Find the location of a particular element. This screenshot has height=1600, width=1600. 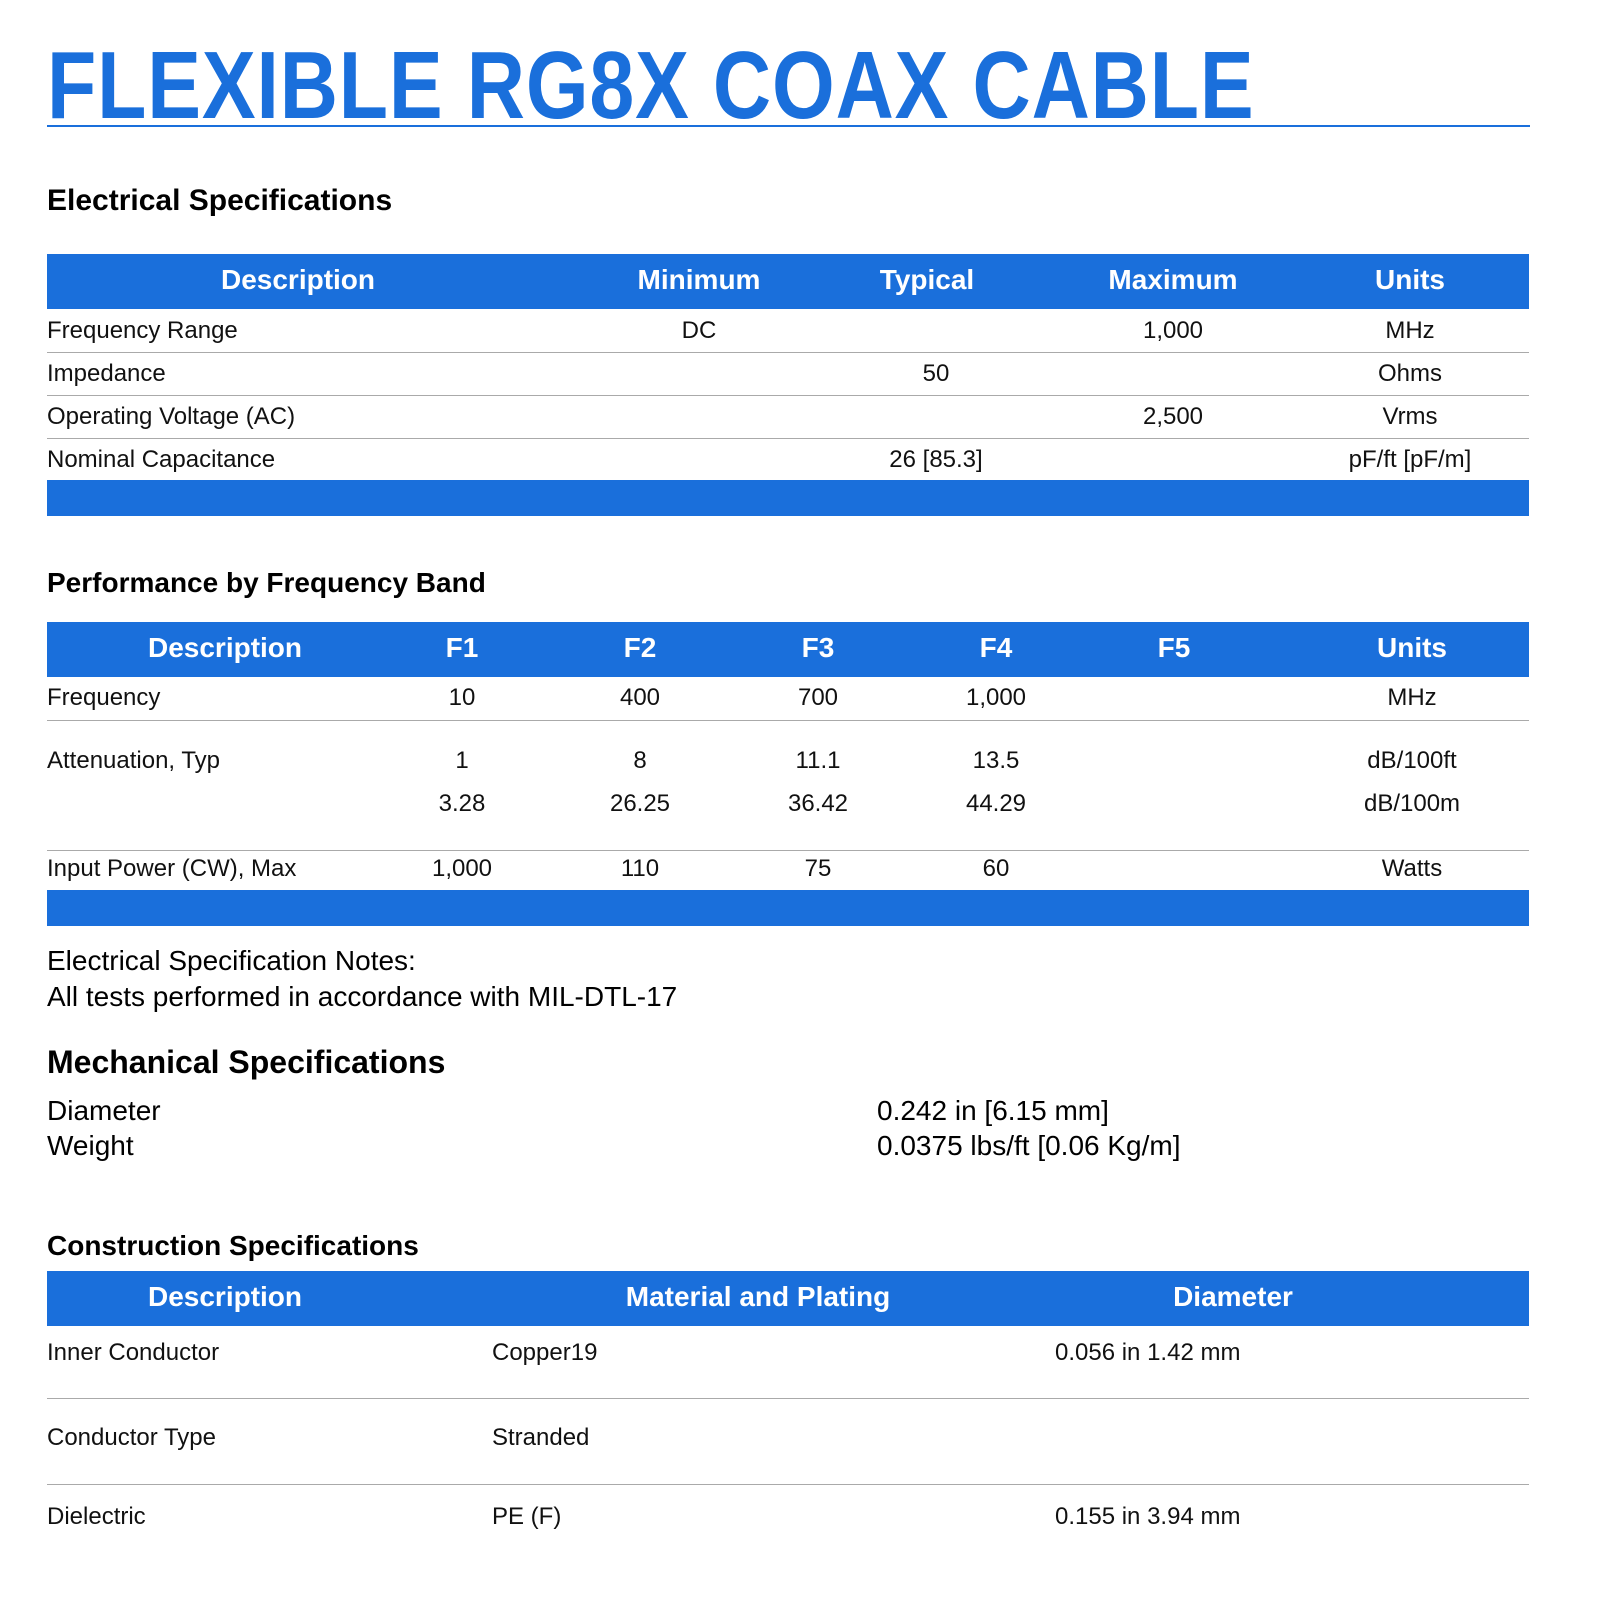

table-cell: 0.155 in 3.94 mm is located at coordinates (1148, 1516).